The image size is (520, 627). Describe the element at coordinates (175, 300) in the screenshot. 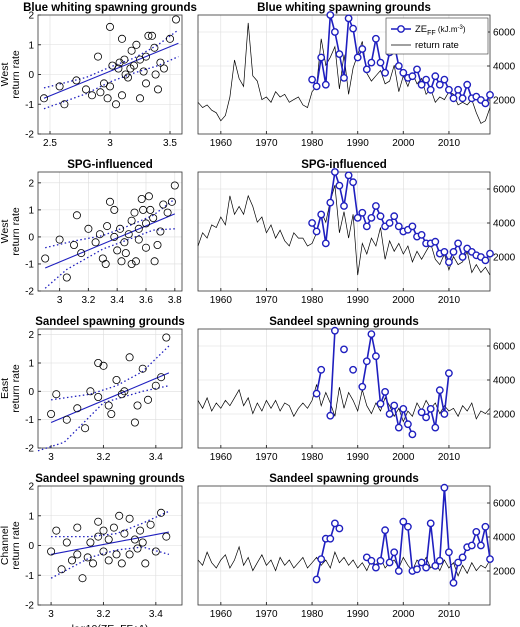

I see `x-tick-label: 3.8` at that location.